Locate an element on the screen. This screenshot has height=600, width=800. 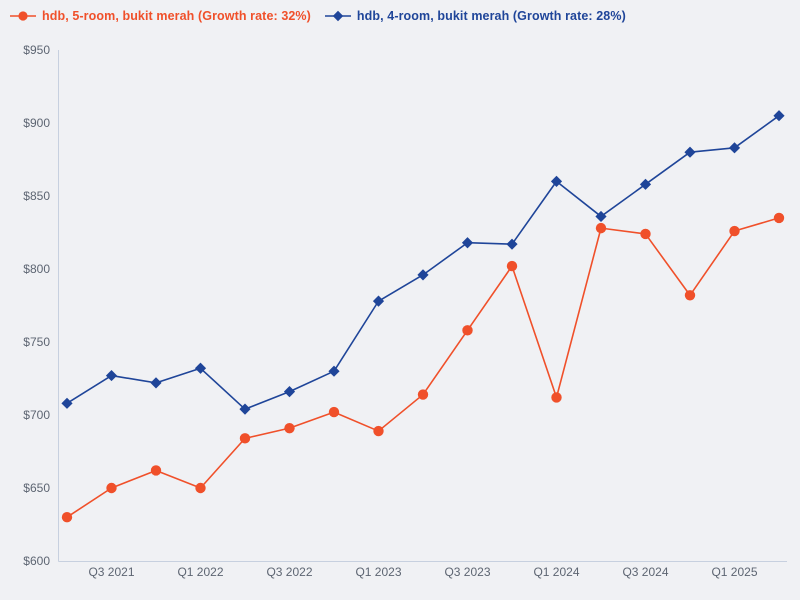
x-tick-label: Q3 2023 is located at coordinates (467, 572).